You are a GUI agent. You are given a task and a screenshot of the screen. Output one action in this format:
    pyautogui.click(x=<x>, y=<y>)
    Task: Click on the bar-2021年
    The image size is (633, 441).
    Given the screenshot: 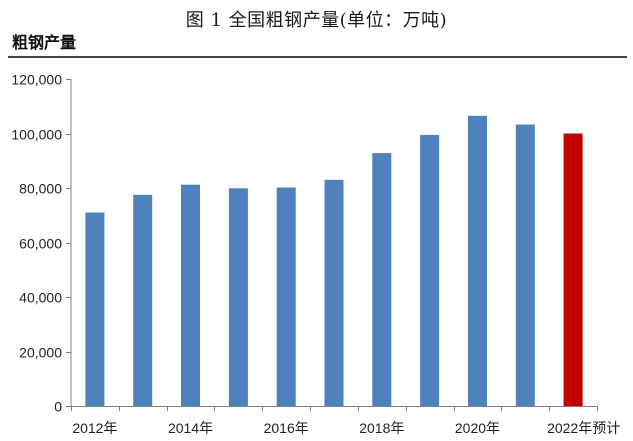 What is the action you would take?
    pyautogui.click(x=525, y=265)
    